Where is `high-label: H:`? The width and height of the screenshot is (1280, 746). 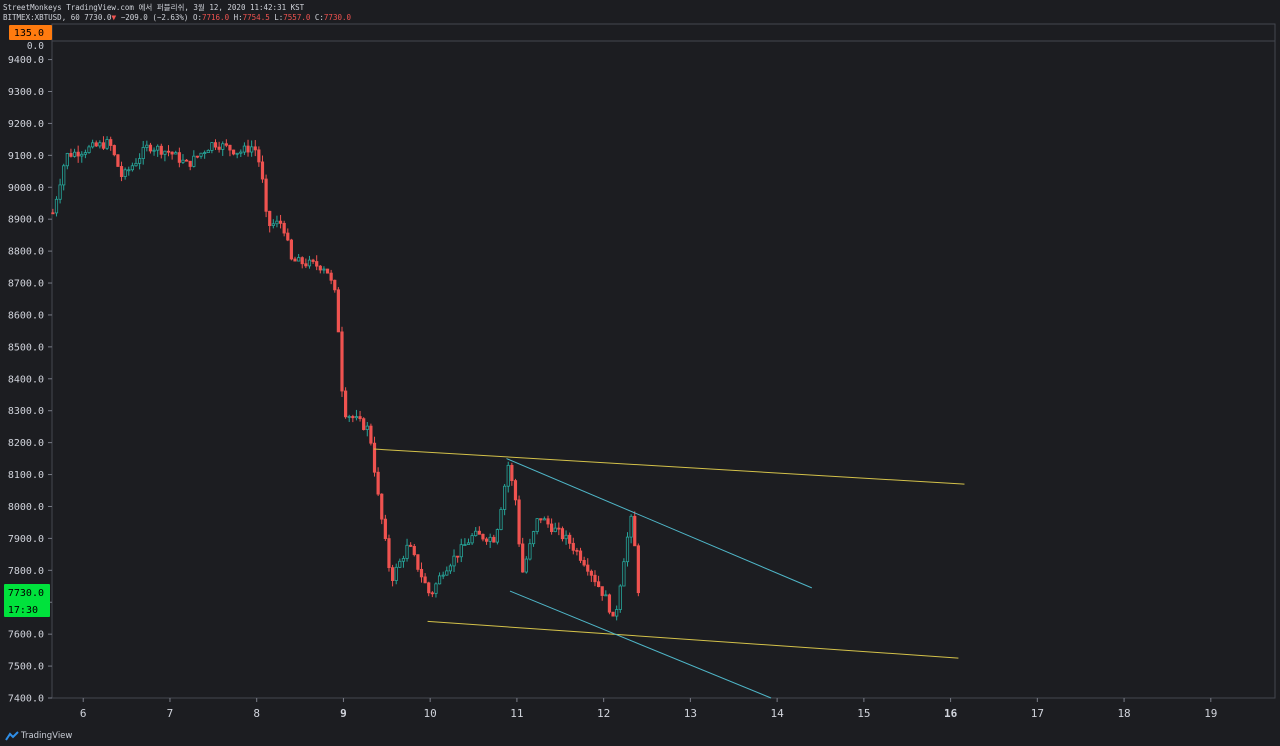
high-label: H: is located at coordinates (238, 17).